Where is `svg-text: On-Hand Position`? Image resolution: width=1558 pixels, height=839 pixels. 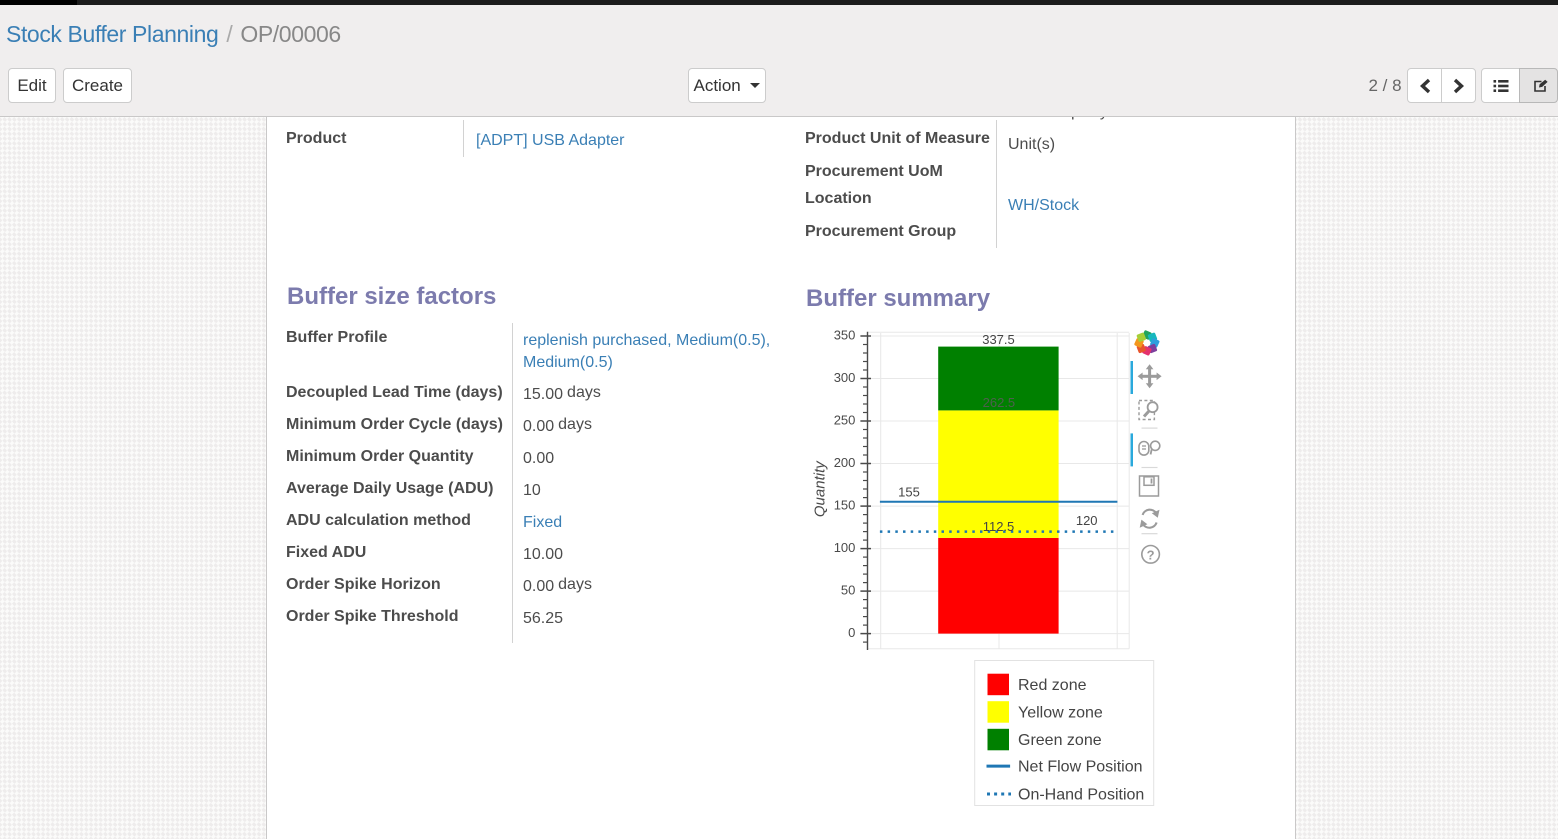 svg-text: On-Hand Position is located at coordinates (1081, 795).